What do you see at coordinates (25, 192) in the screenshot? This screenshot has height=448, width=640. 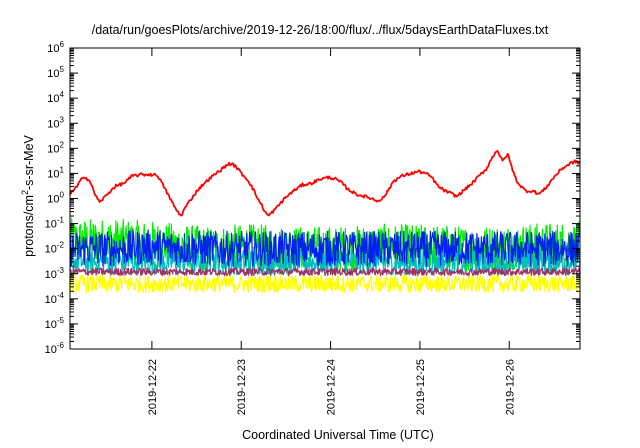 I see `y-axis-label-exponent: 2` at bounding box center [25, 192].